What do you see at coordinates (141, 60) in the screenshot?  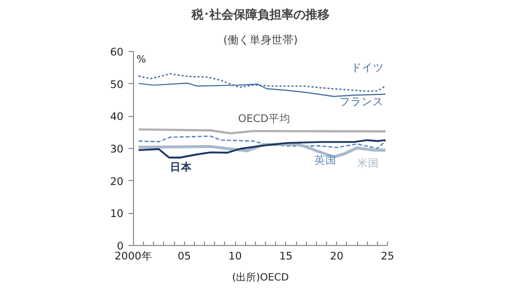 I see `y-axis-title: %` at bounding box center [141, 60].